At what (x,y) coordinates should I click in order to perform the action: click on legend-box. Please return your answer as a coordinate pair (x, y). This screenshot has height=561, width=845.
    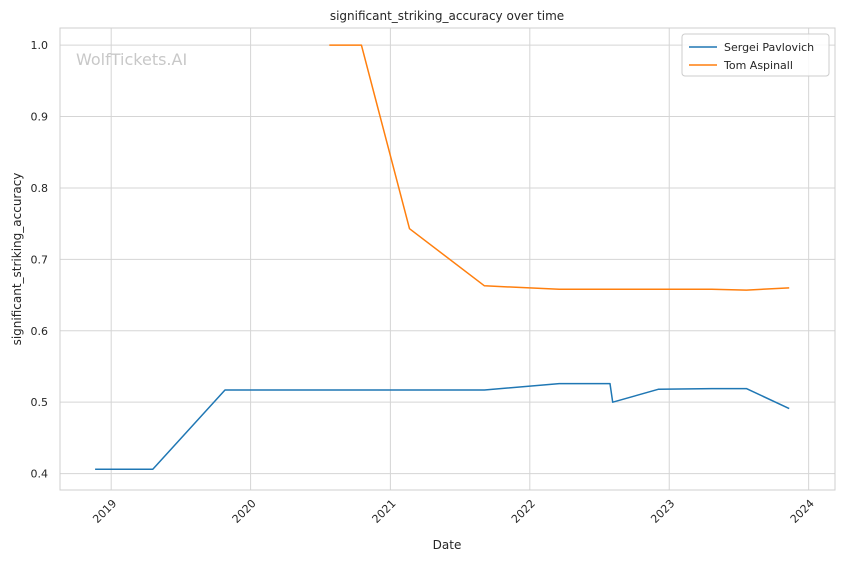
    Looking at the image, I should click on (755, 55).